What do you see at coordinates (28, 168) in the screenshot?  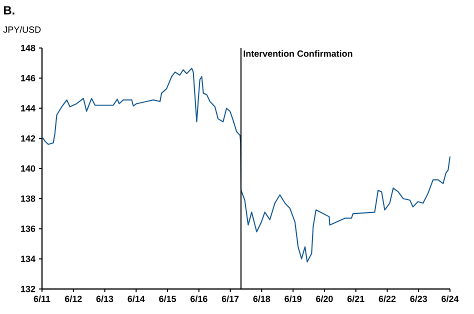 I see `y-tick-label: 140` at bounding box center [28, 168].